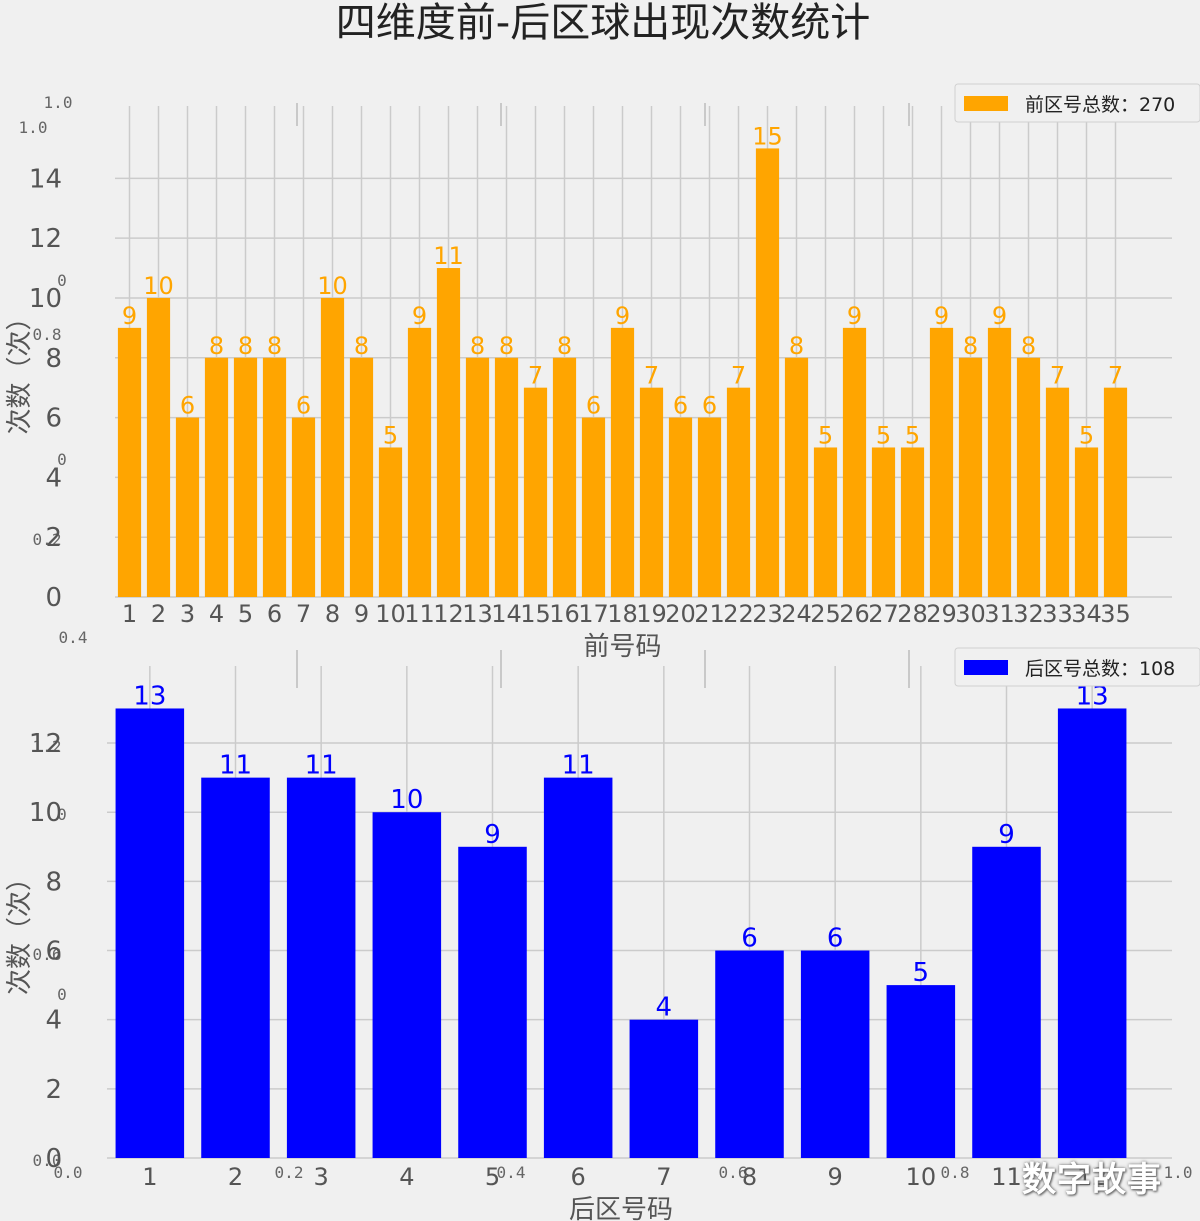 This screenshot has height=1221, width=1200. I want to click on x-tick-label: 15, so click(535, 614).